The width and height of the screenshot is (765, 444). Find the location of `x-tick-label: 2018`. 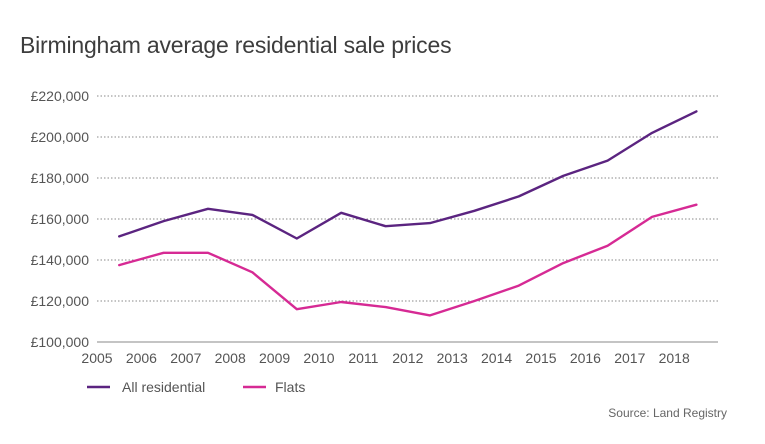

x-tick-label: 2018 is located at coordinates (674, 358).